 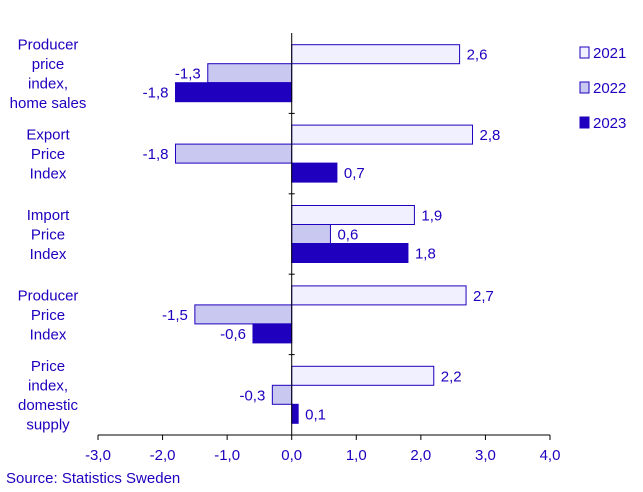 What do you see at coordinates (477, 55) in the screenshot?
I see `data-label-2021-0: 2,6` at bounding box center [477, 55].